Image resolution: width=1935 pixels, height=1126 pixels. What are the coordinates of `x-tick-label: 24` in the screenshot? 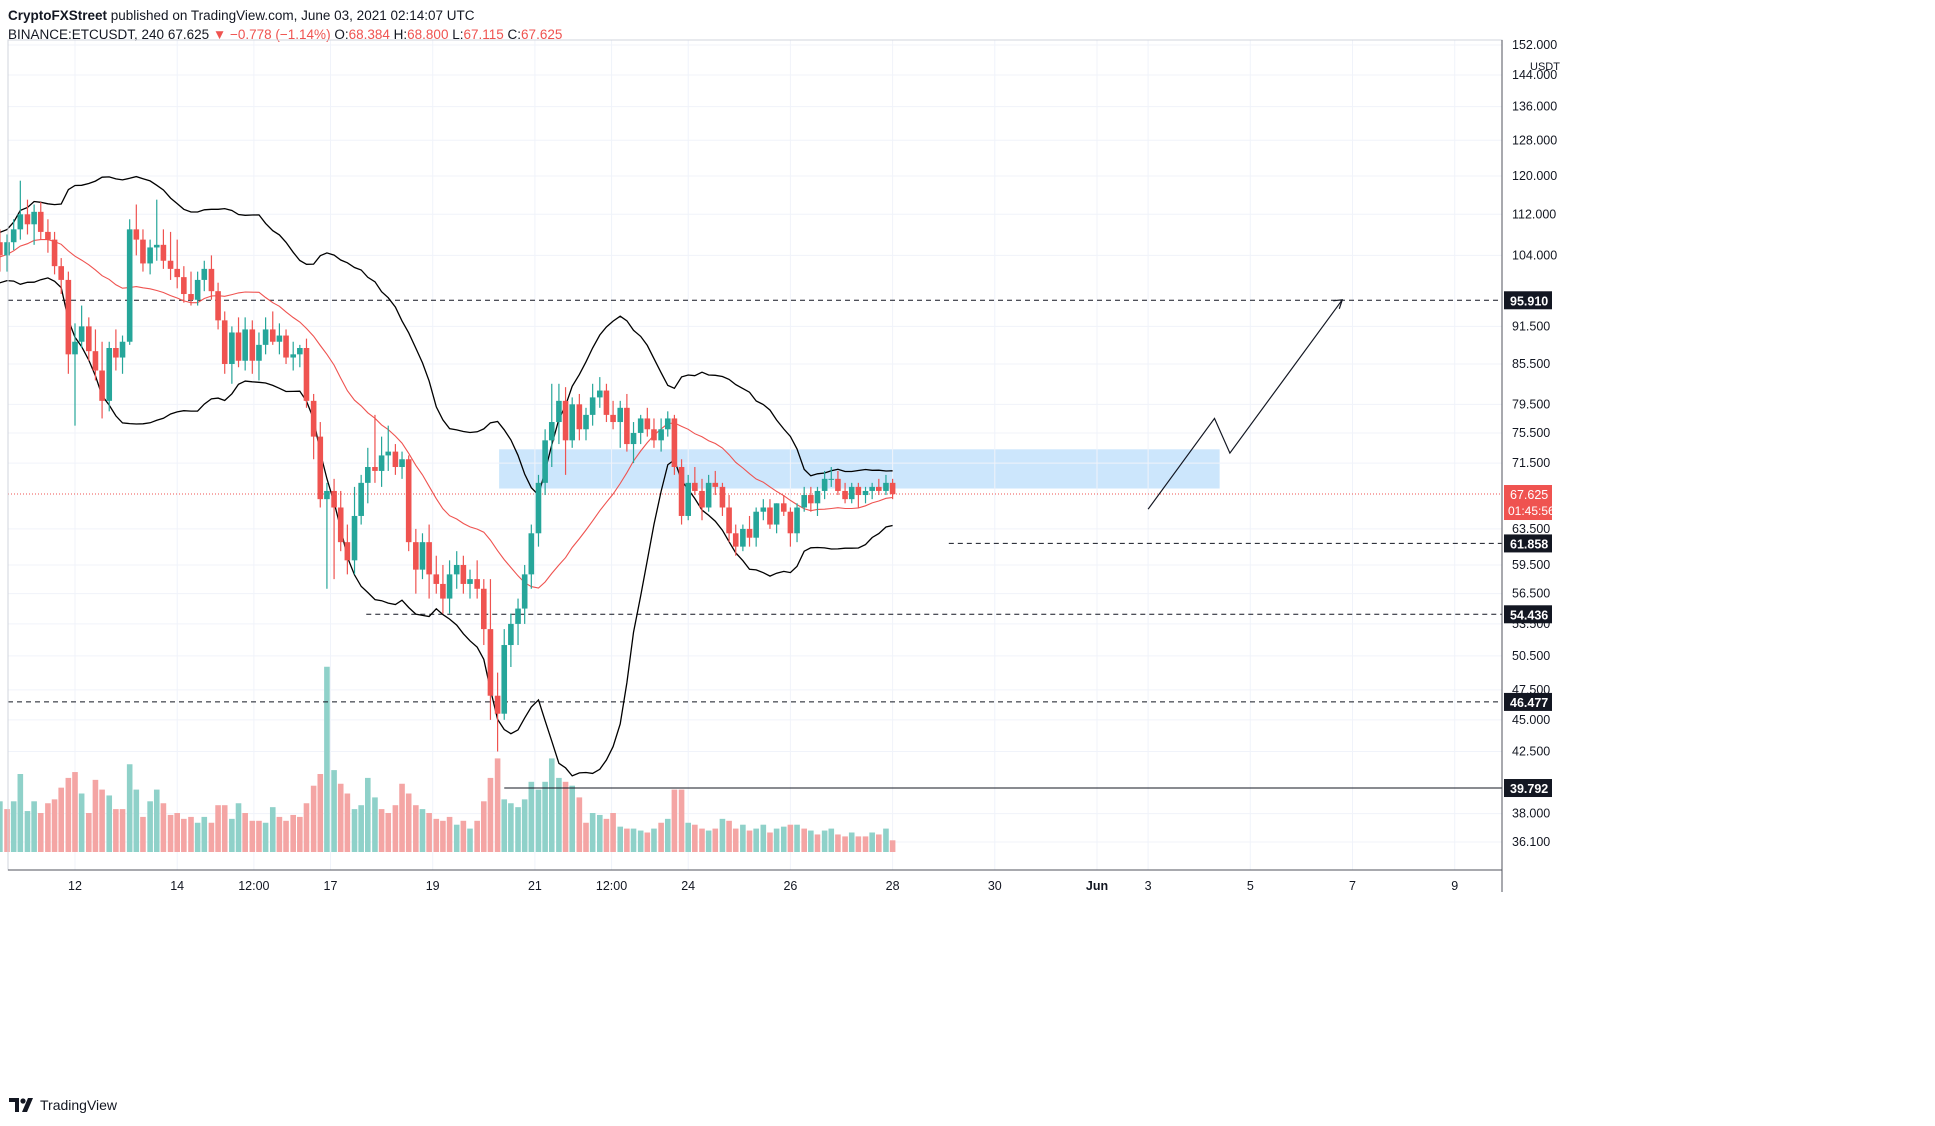 It's located at (688, 886).